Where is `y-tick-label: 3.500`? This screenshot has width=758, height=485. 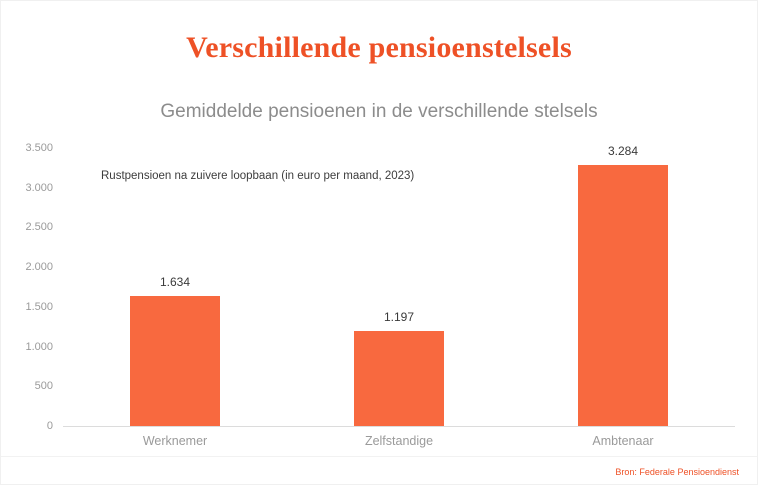 y-tick-label: 3.500 is located at coordinates (39, 148).